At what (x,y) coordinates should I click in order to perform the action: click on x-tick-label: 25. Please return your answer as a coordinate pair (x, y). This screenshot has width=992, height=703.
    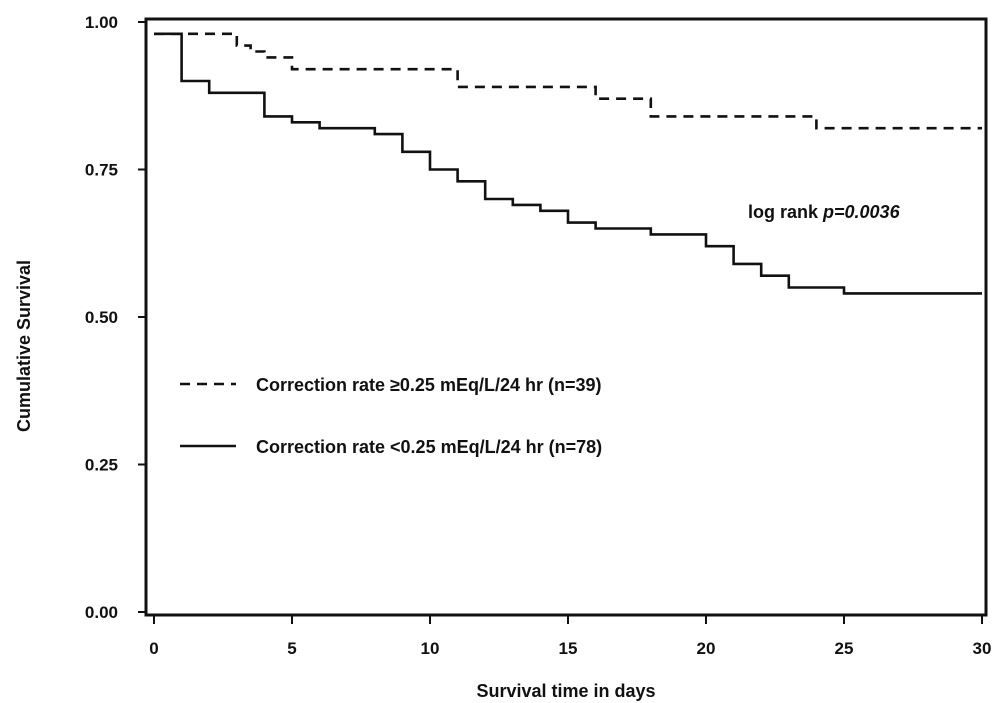
    Looking at the image, I should click on (844, 648).